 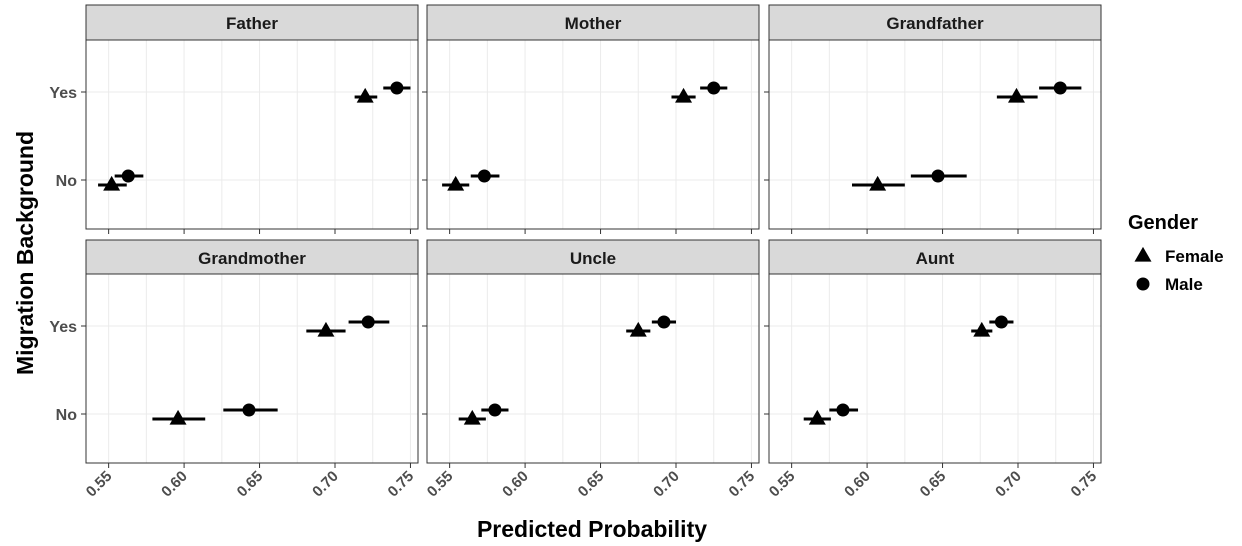 What do you see at coordinates (1143, 254) in the screenshot?
I see `legend-female-key` at bounding box center [1143, 254].